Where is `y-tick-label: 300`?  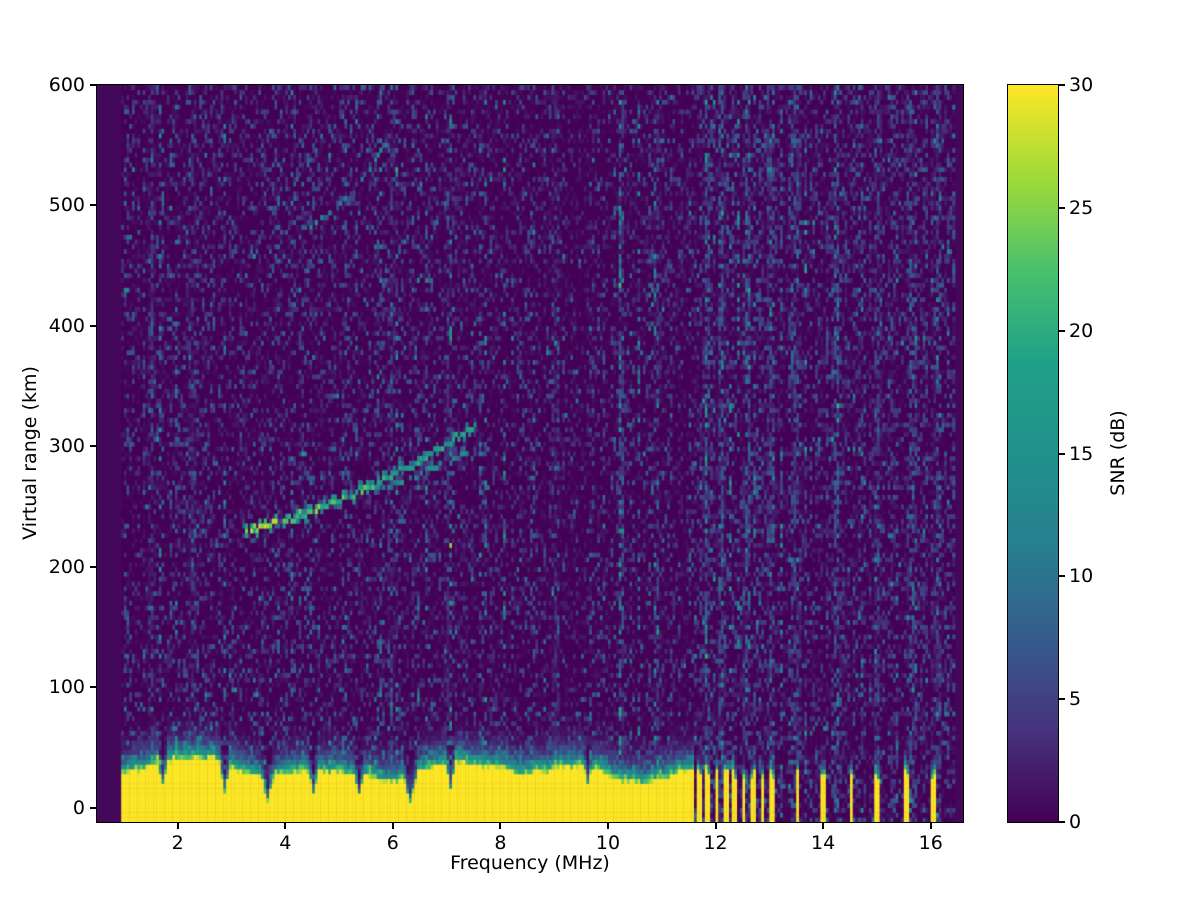 y-tick-label: 300 is located at coordinates (66, 446).